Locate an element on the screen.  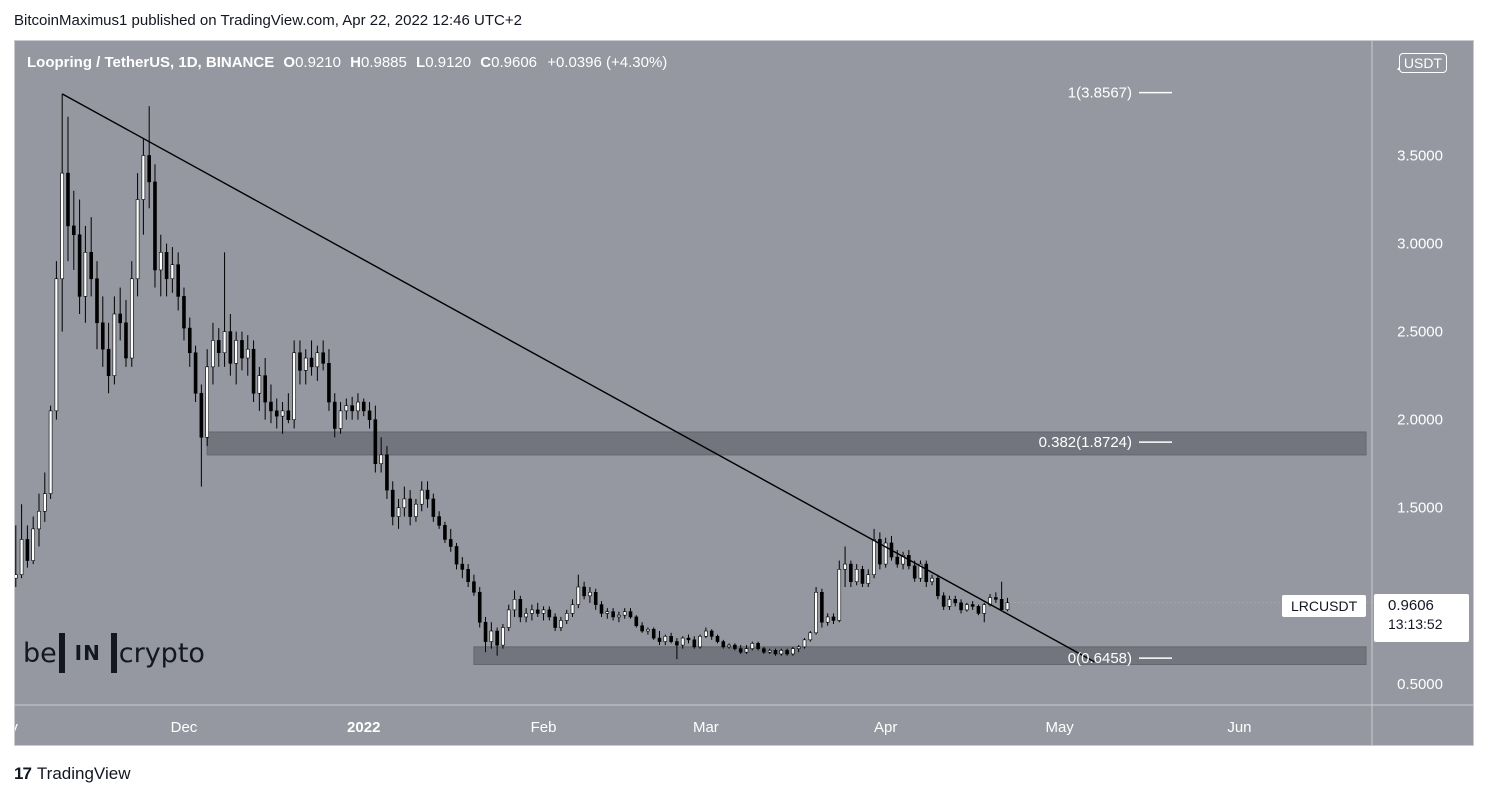
price-axis-tick-label: 1.5000 is located at coordinates (1420, 508).